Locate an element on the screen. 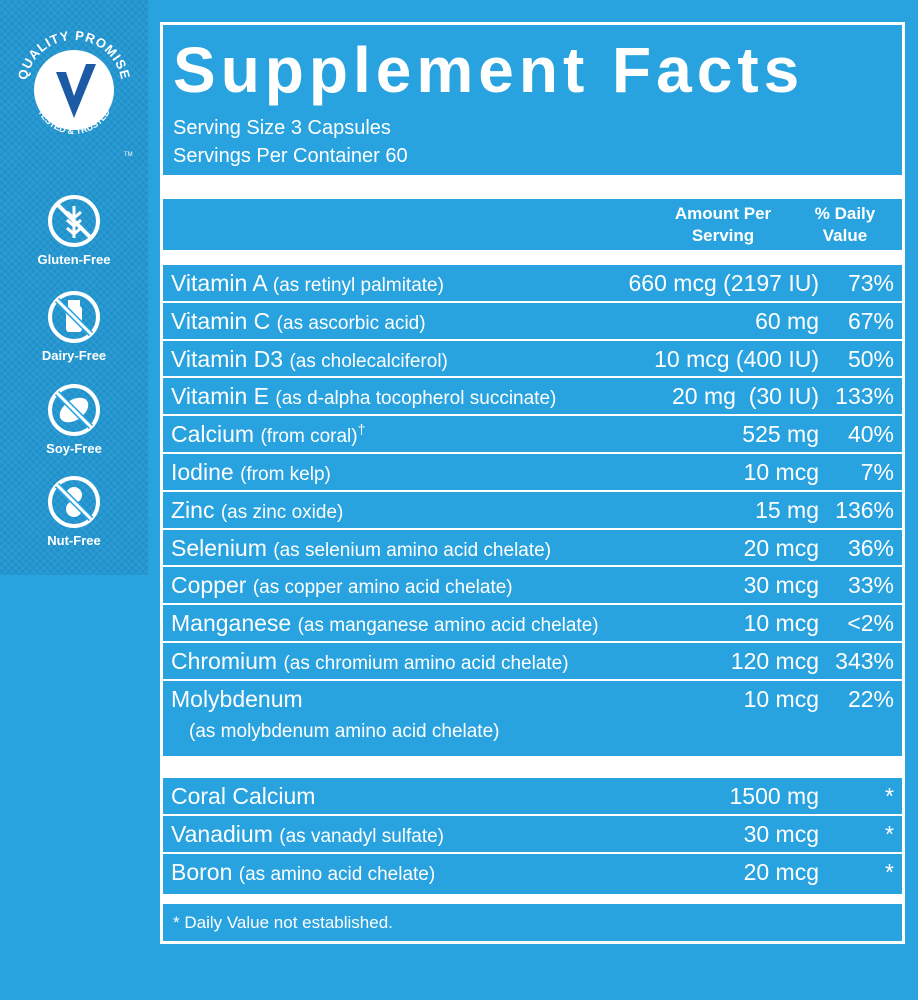 The width and height of the screenshot is (918, 1000). nutrient-cell: Vanadium (as vanadyl sulfate) is located at coordinates (307, 834).